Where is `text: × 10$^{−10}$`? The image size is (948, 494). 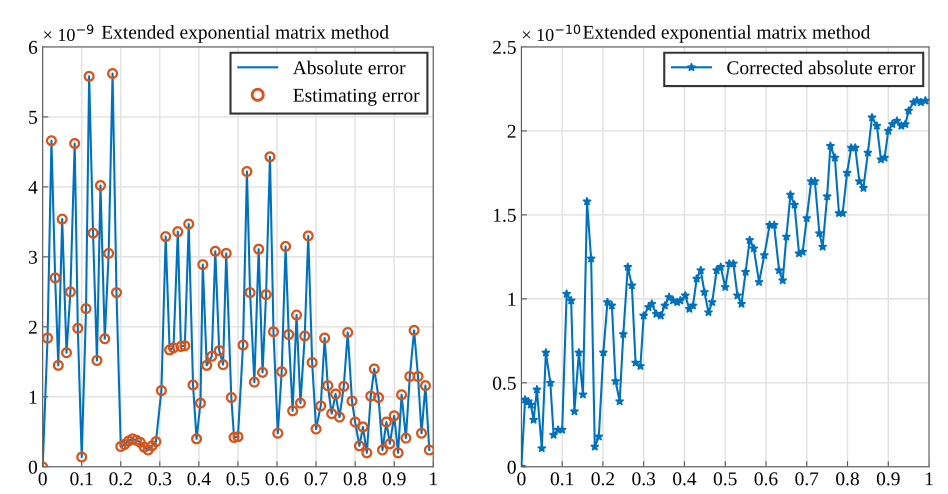
text: × 10$^{−10}$ is located at coordinates (551, 33).